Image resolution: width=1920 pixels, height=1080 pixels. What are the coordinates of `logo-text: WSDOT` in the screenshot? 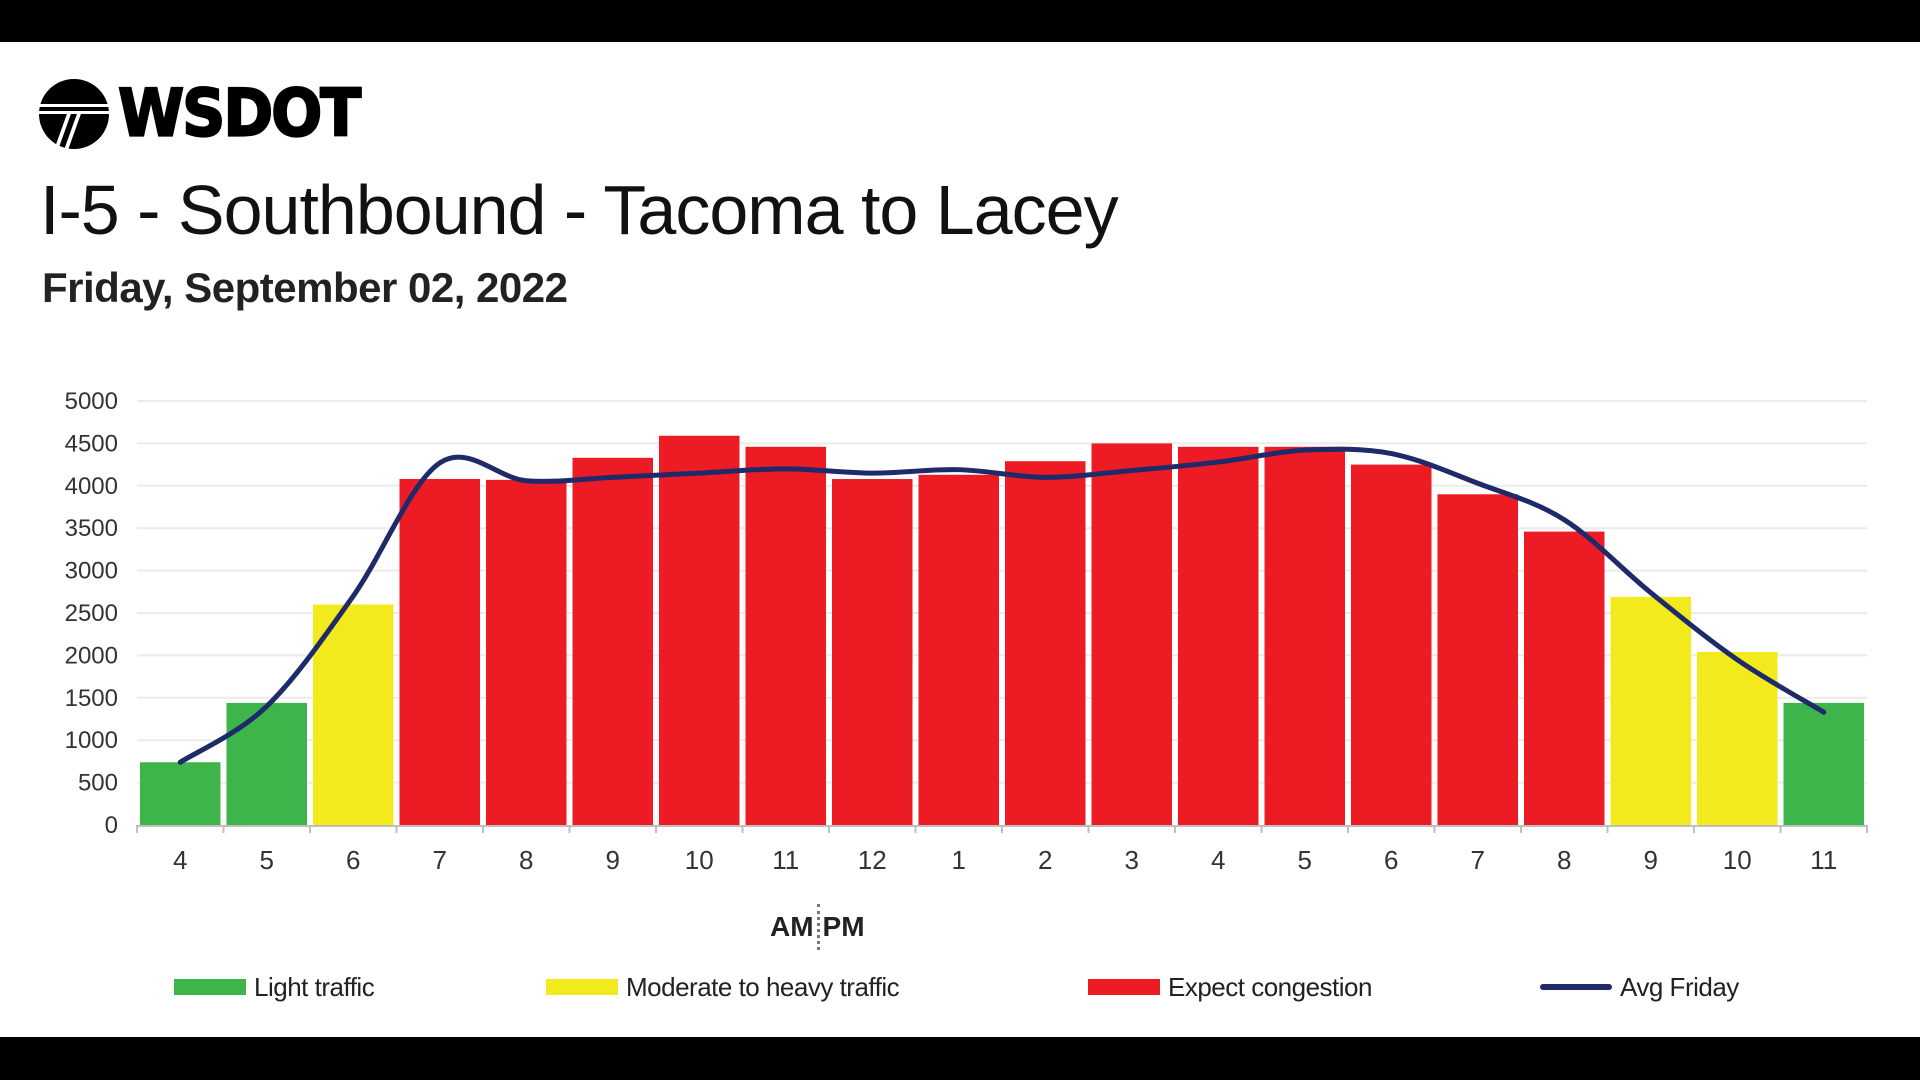 It's located at (239, 114).